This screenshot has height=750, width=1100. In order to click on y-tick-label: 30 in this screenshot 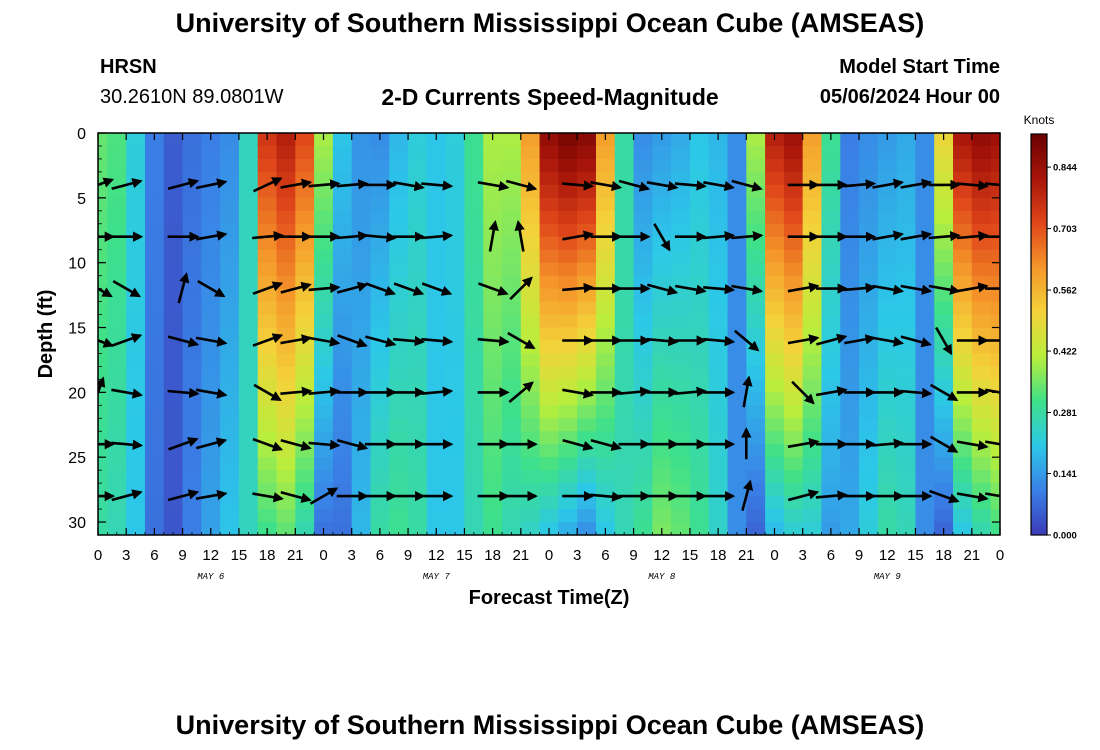, I will do `click(77, 523)`.